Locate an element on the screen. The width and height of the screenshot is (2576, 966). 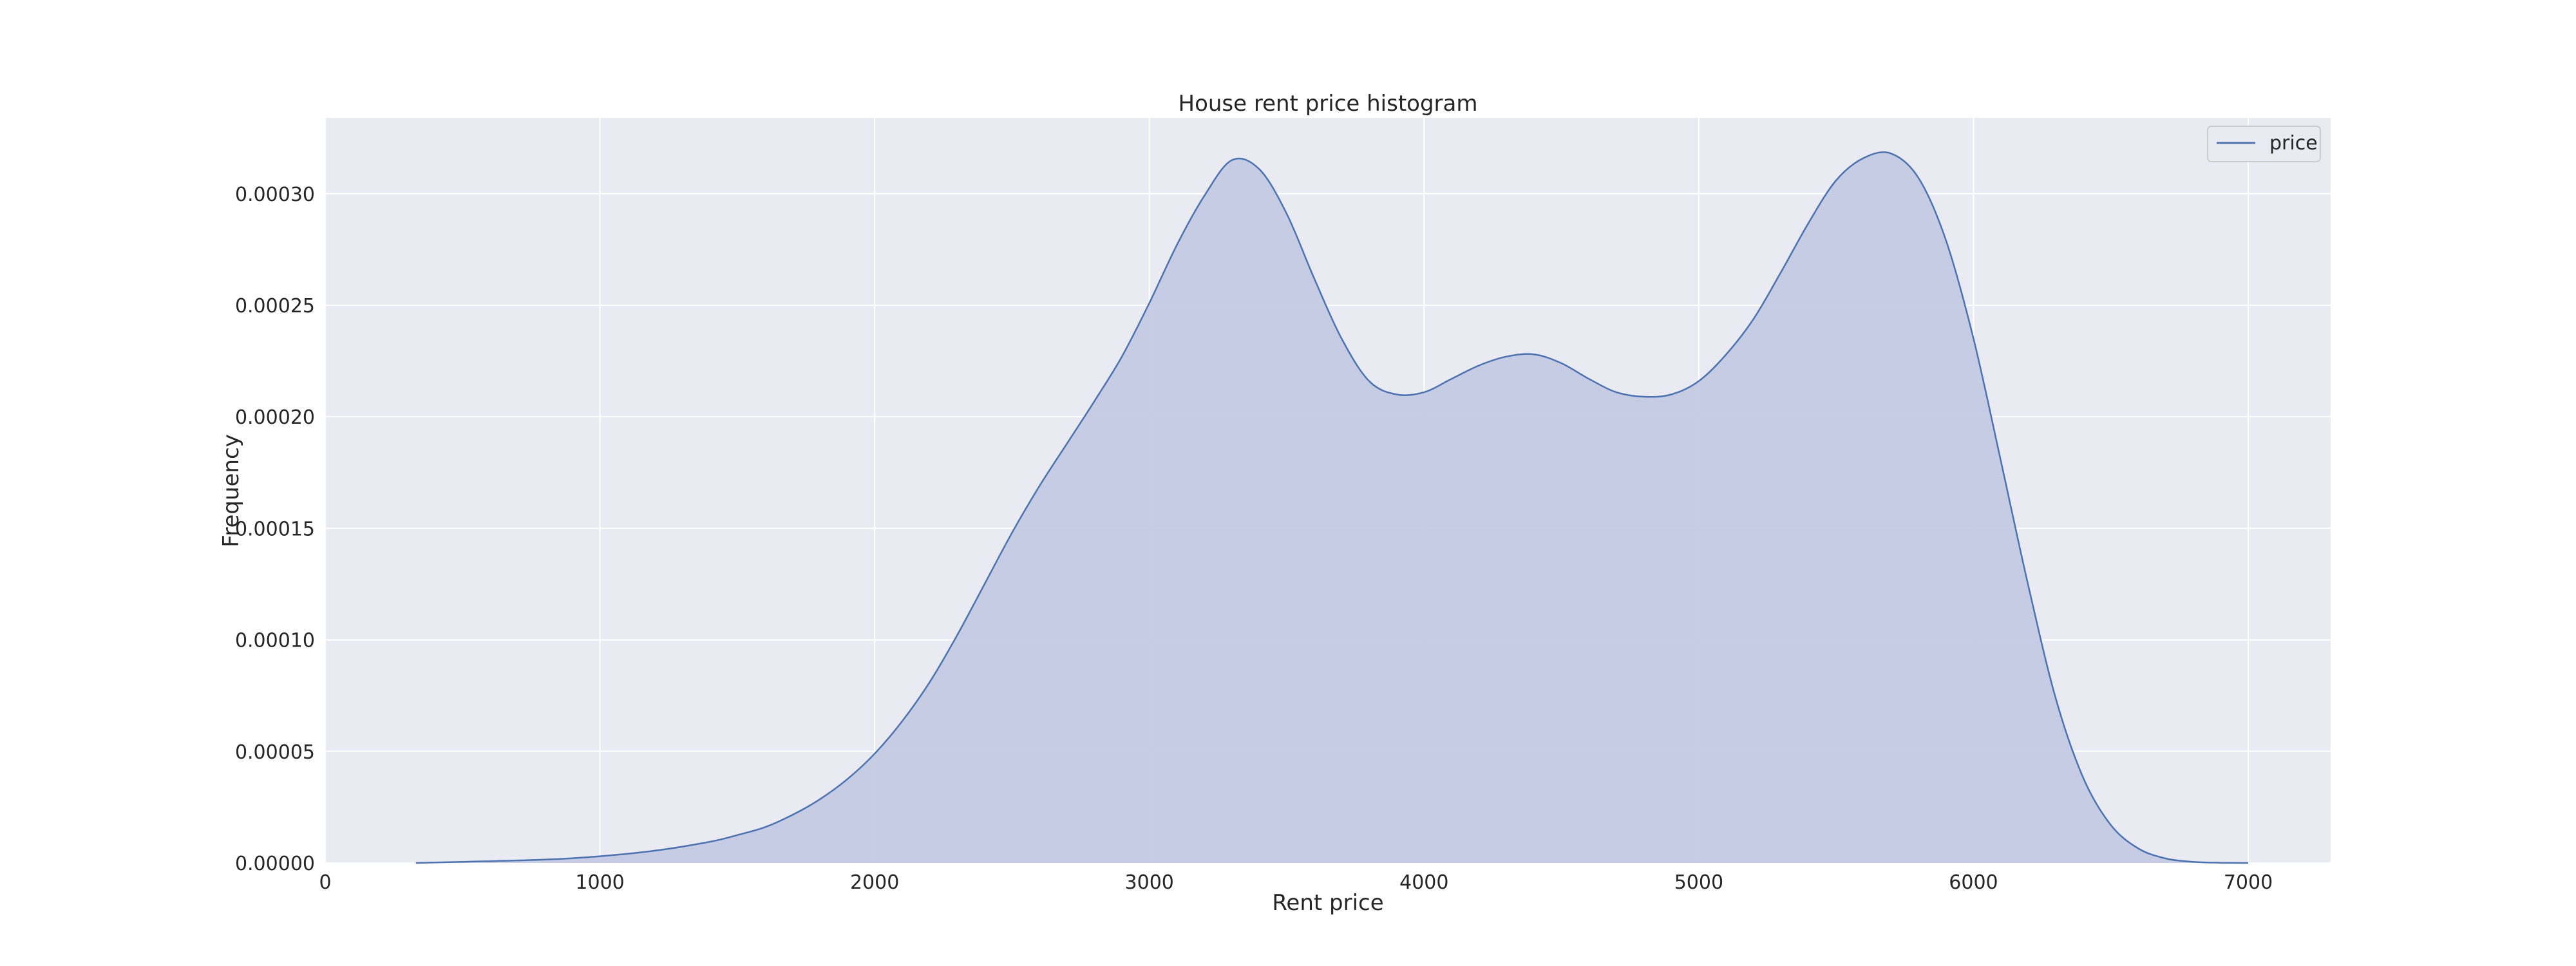
legend: price is located at coordinates (2264, 144).